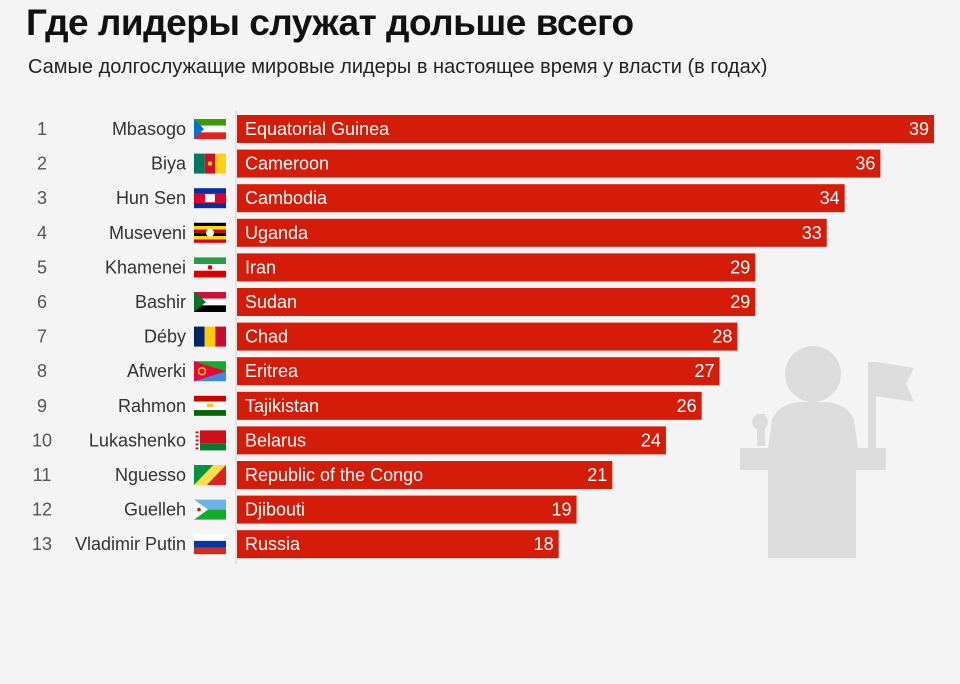 Image resolution: width=960 pixels, height=684 pixels. What do you see at coordinates (865, 164) in the screenshot?
I see `value-label: 36` at bounding box center [865, 164].